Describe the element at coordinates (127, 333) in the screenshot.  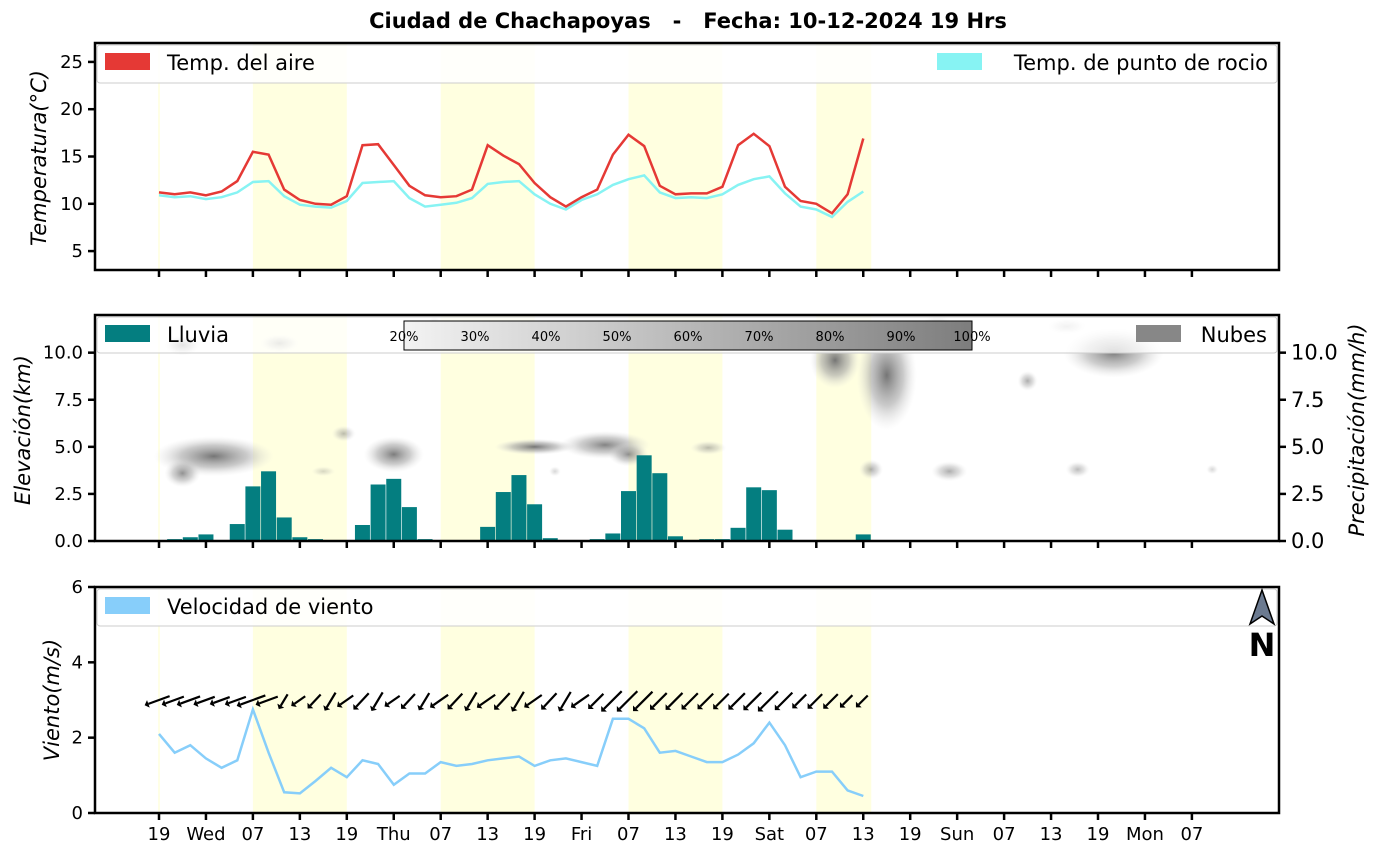
I see `rain-legend-swatch` at that location.